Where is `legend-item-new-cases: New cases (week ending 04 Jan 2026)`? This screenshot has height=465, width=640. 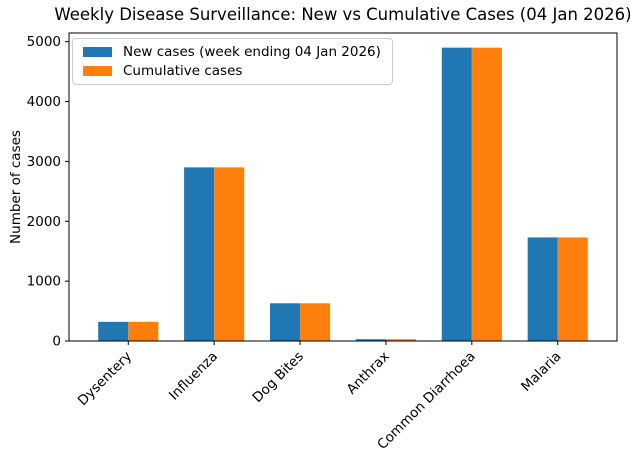
legend-item-new-cases: New cases (week ending 04 Jan 2026) is located at coordinates (232, 52).